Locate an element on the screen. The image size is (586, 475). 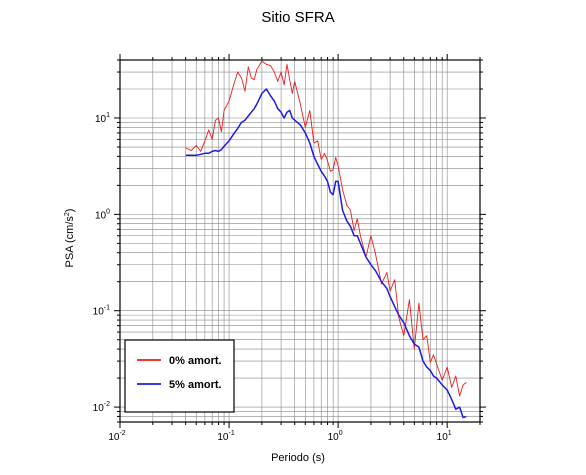
y-axis-label-sup: 2 is located at coordinates (67, 214).